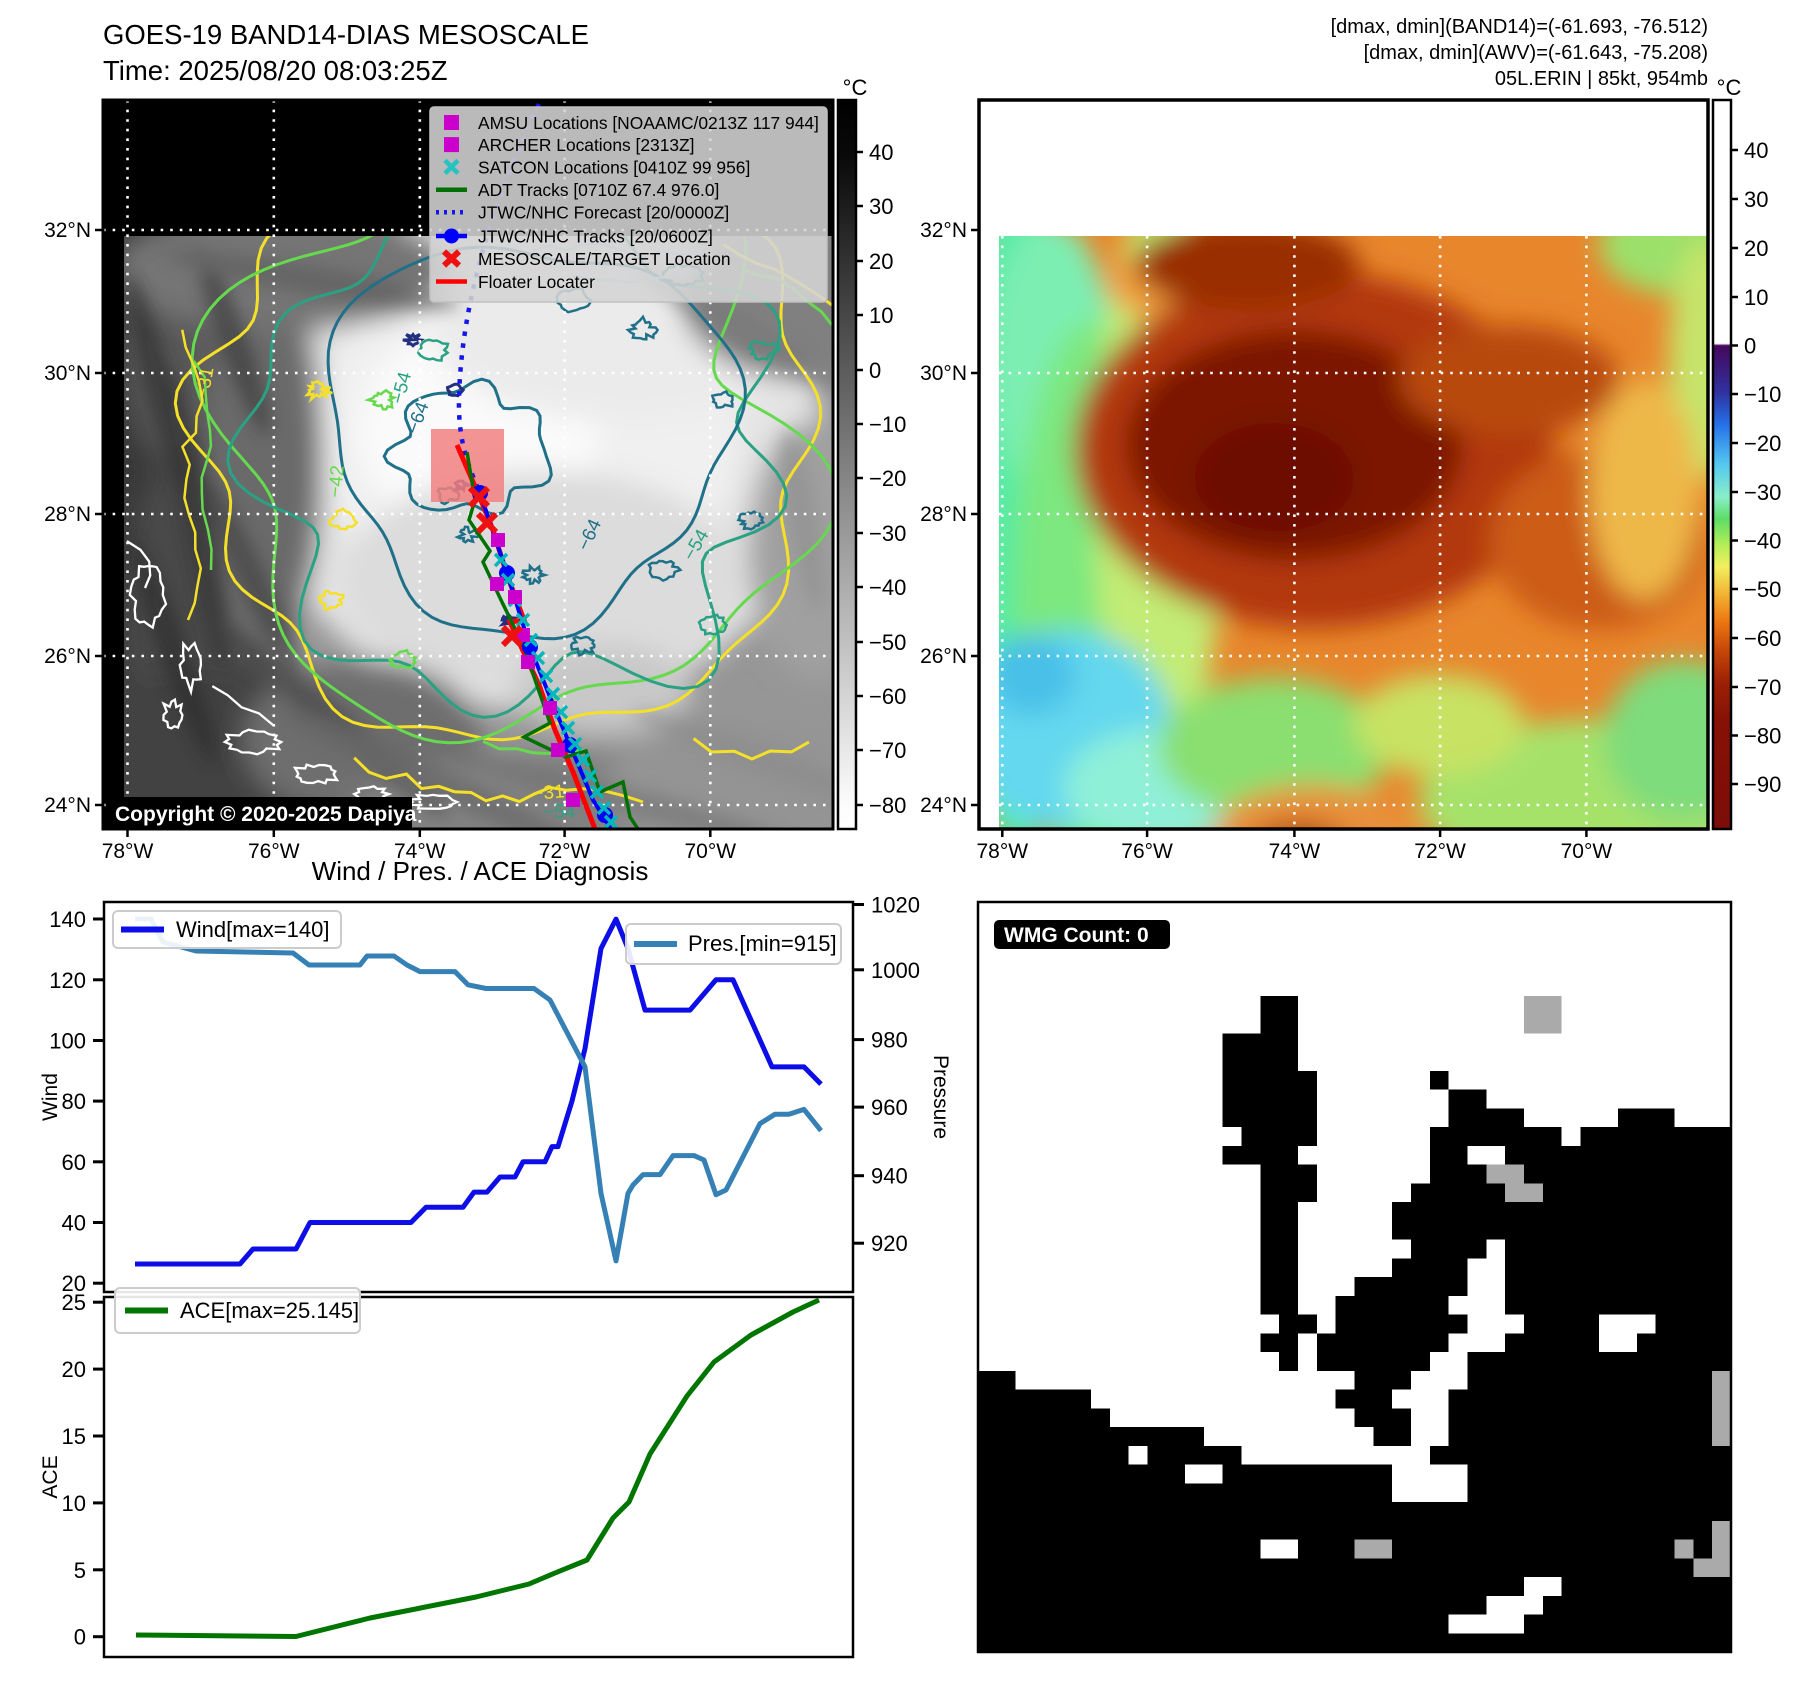  What do you see at coordinates (74, 1101) in the screenshot?
I see `svg-text: 80` at bounding box center [74, 1101].